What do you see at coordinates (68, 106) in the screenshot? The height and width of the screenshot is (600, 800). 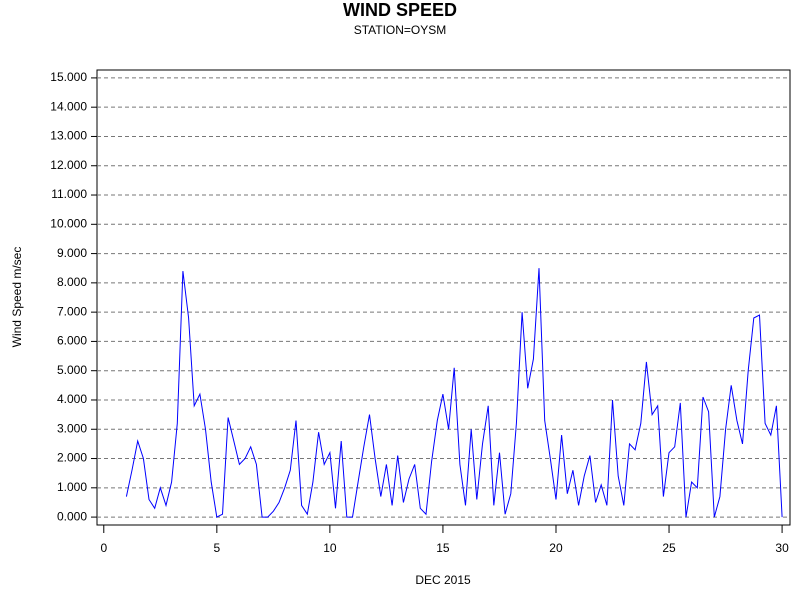 I see `y-tick-label: 14.000` at bounding box center [68, 106].